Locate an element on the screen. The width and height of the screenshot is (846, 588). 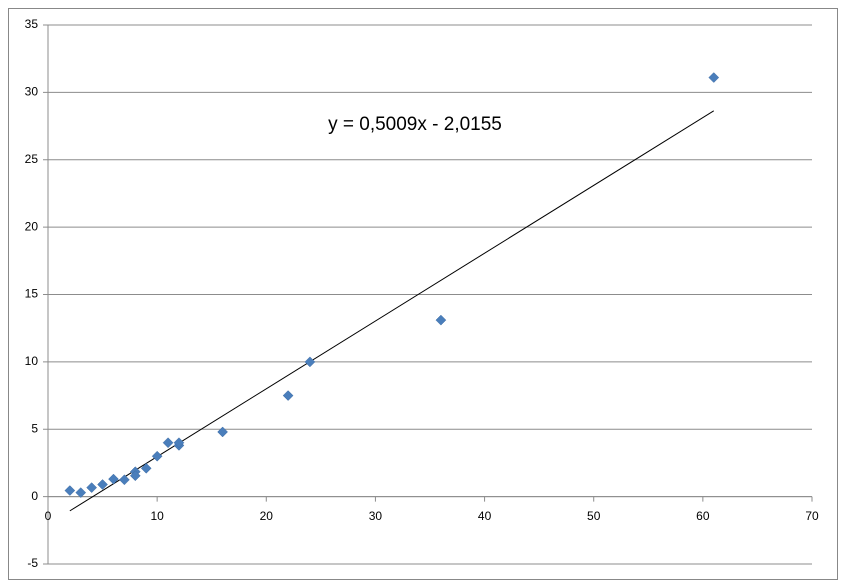
x-tick-label: 50 is located at coordinates (594, 516).